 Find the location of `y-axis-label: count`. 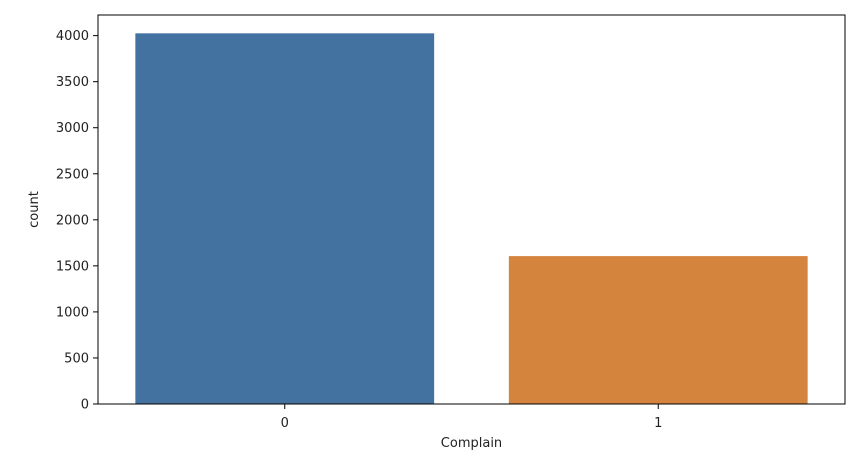

y-axis-label: count is located at coordinates (34, 209).